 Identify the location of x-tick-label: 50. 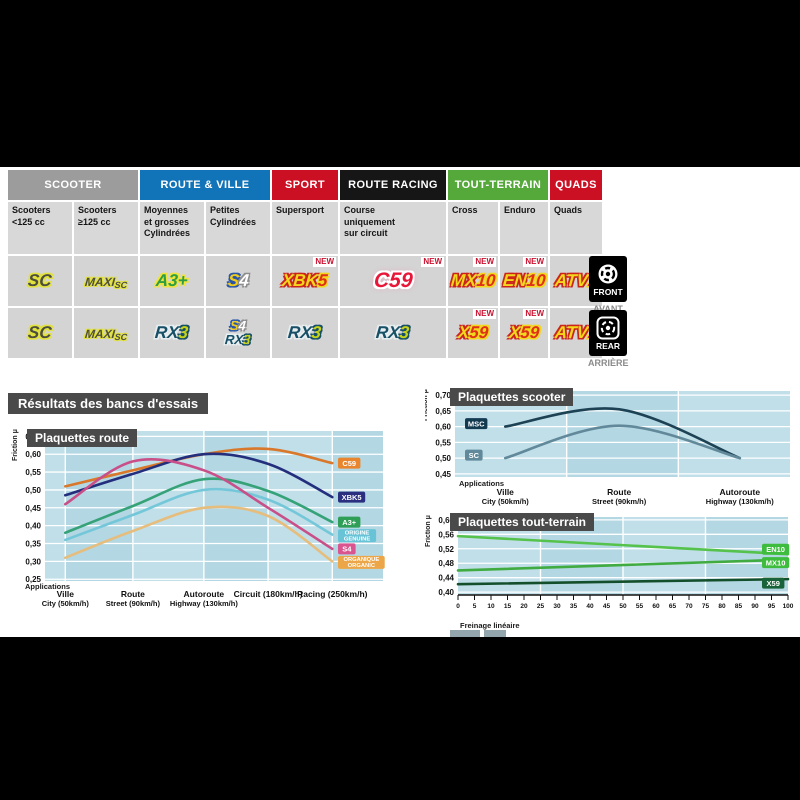
(623, 606).